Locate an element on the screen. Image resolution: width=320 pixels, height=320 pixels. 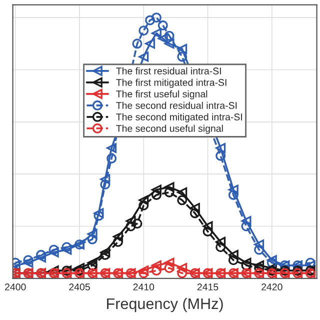
x-tick-label: 2420 is located at coordinates (272, 287).